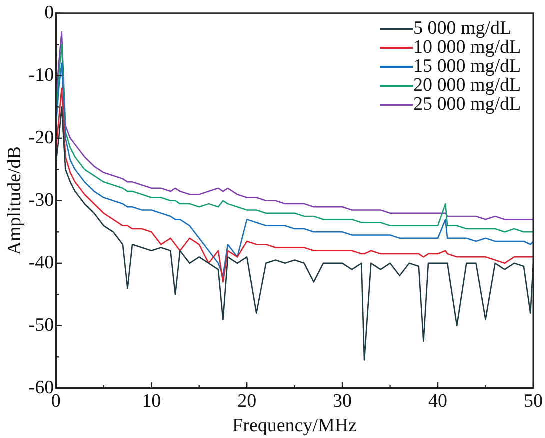 This screenshot has height=438, width=545. What do you see at coordinates (468, 85) in the screenshot?
I see `legend-label: 20 000 mg/dL` at bounding box center [468, 85].